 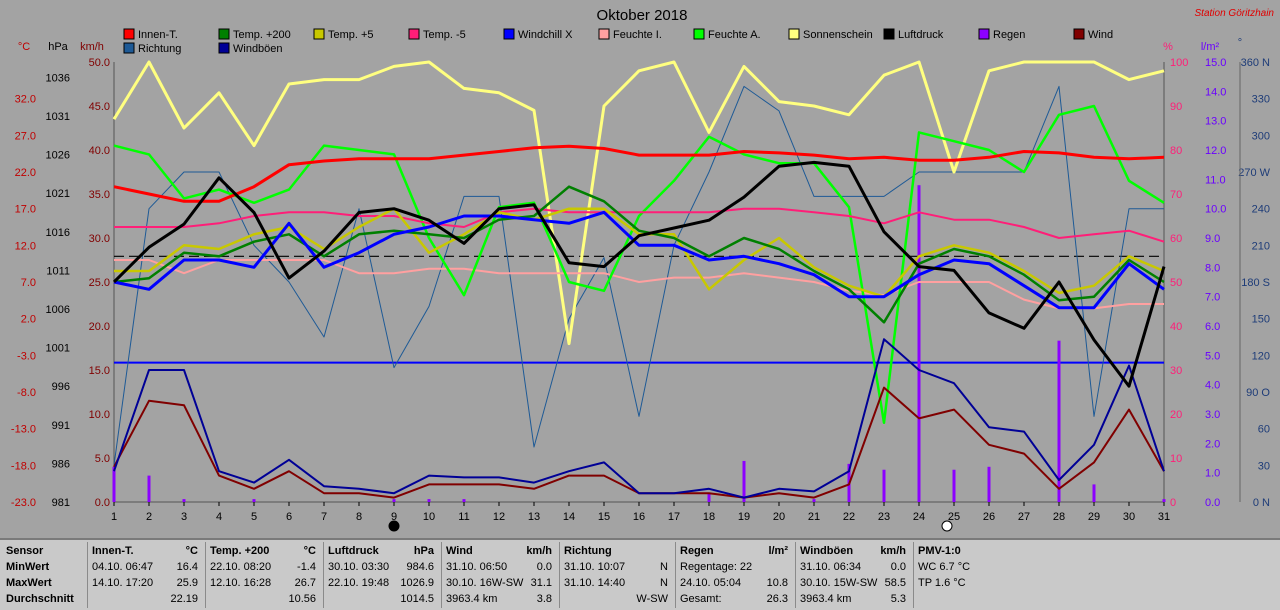 I want to click on rain-tick-label: 3.0, so click(x=1212, y=415).